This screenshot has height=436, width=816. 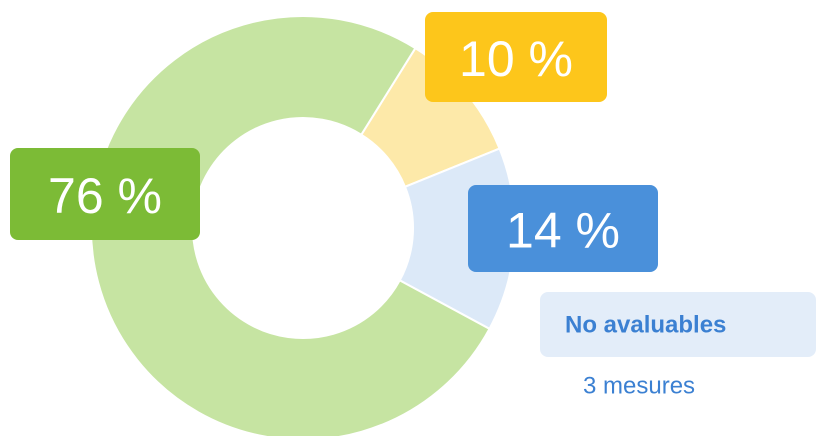 What do you see at coordinates (563, 231) in the screenshot?
I see `value-label: 14 %` at bounding box center [563, 231].